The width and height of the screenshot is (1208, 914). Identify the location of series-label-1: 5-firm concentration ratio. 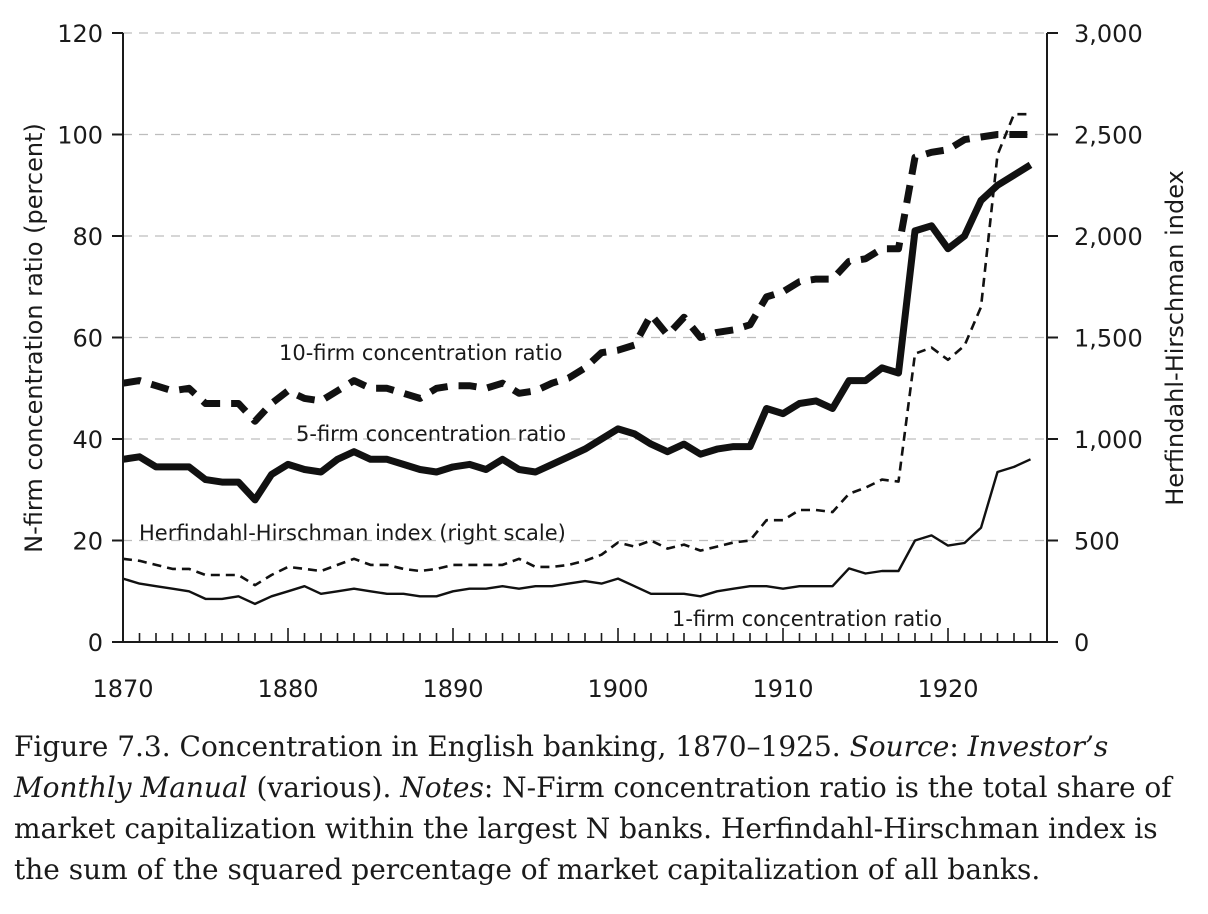
(431, 434).